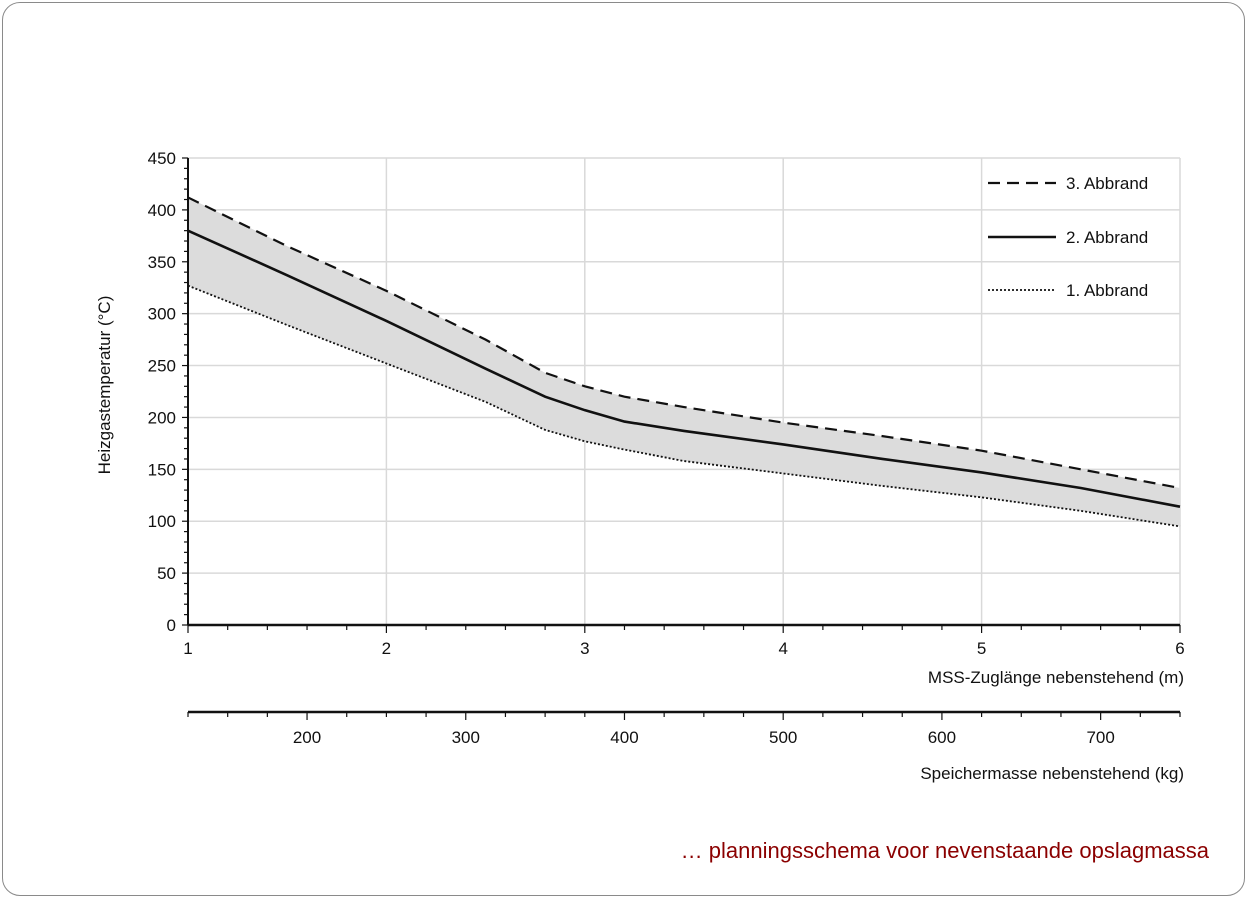 The image size is (1249, 900). I want to click on x-axis-label: MSS-Zuglänge nebenstehend (m), so click(1056, 677).